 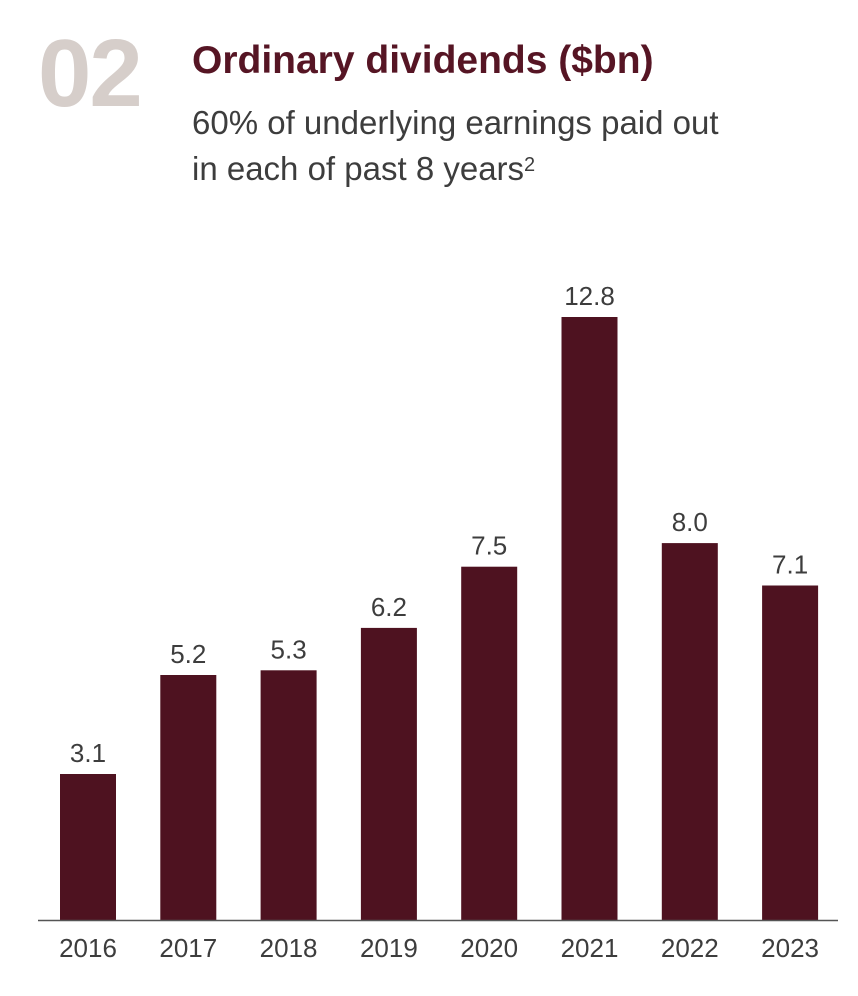 What do you see at coordinates (288, 795) in the screenshot?
I see `bar-2018` at bounding box center [288, 795].